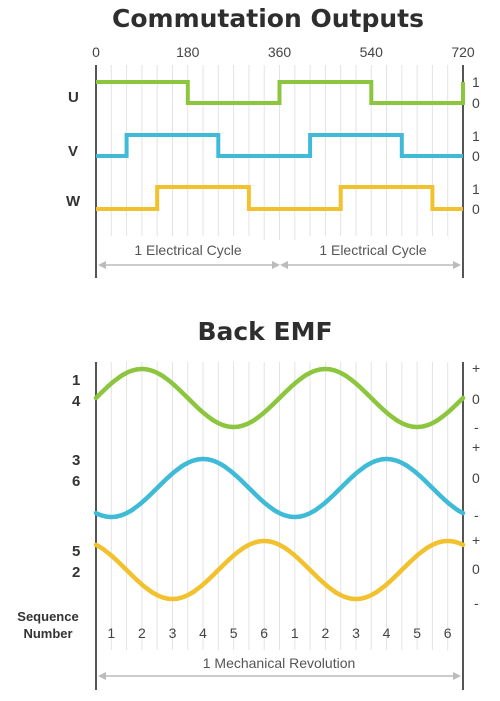  Describe the element at coordinates (76, 551) in the screenshot. I see `trace-label-5: 5` at that location.